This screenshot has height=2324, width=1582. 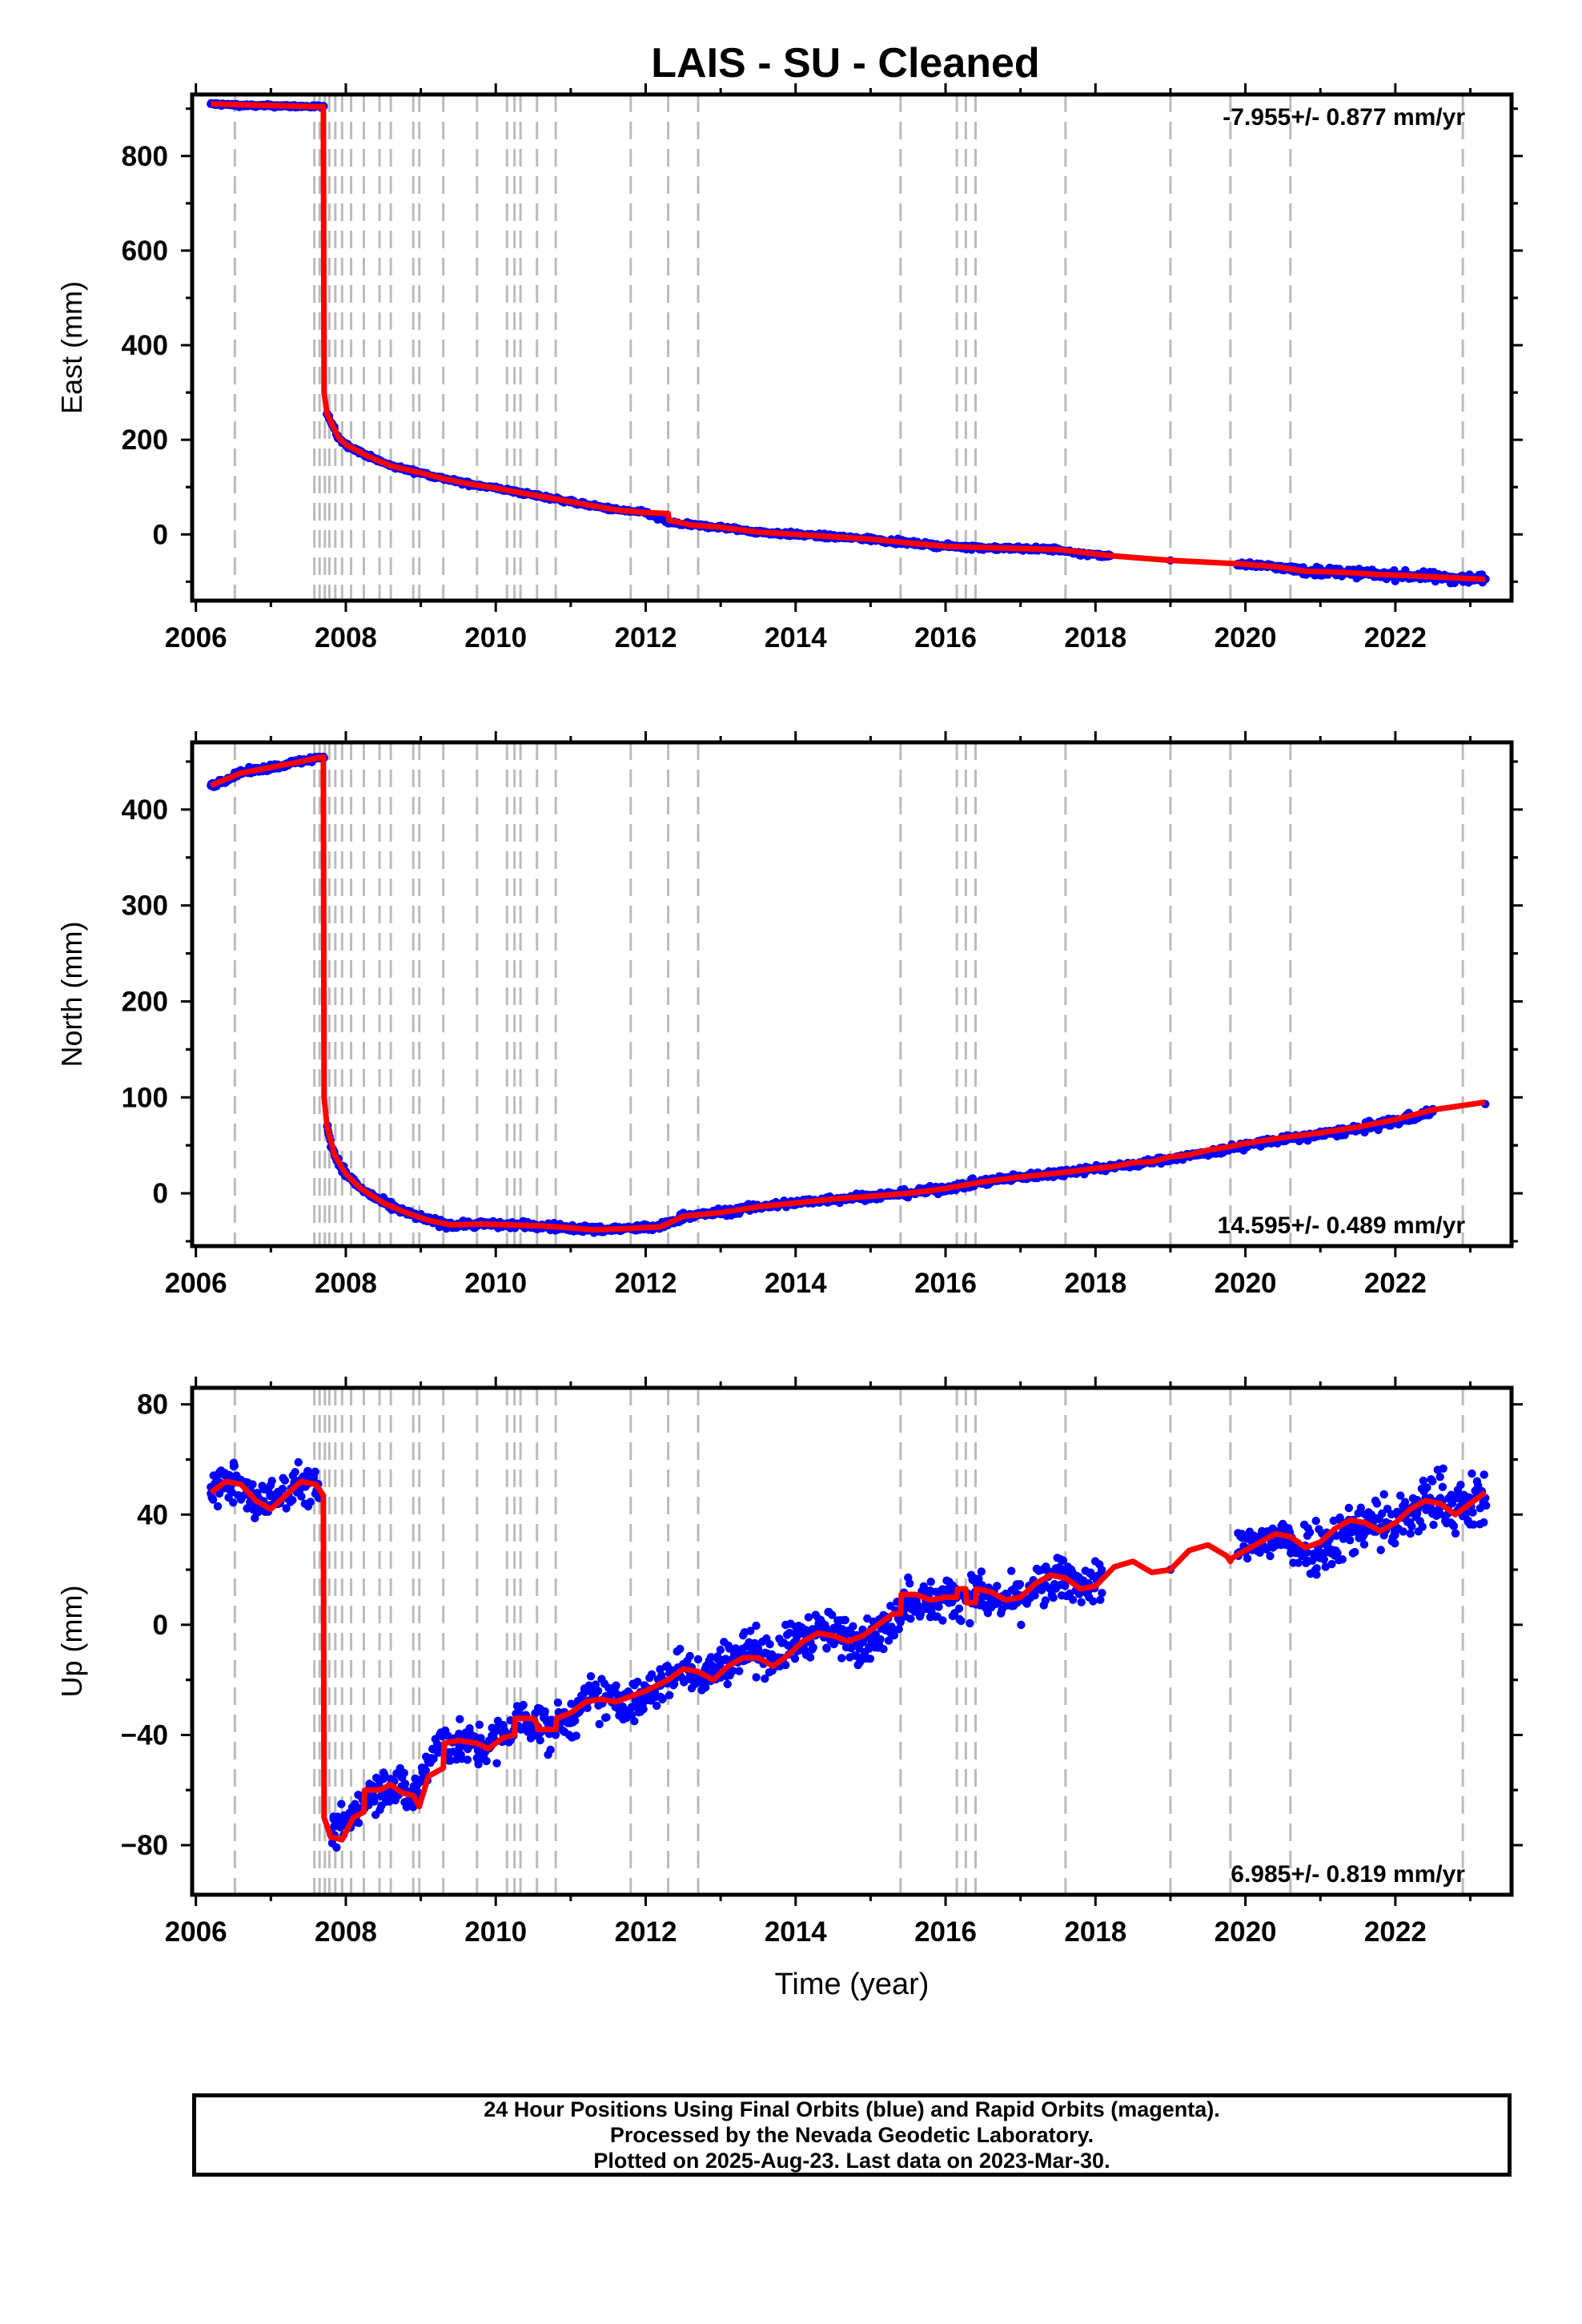 What do you see at coordinates (1342, 1225) in the screenshot?
I see `velocity-annotation: 14.595+/- 0.489 mm/yr` at bounding box center [1342, 1225].